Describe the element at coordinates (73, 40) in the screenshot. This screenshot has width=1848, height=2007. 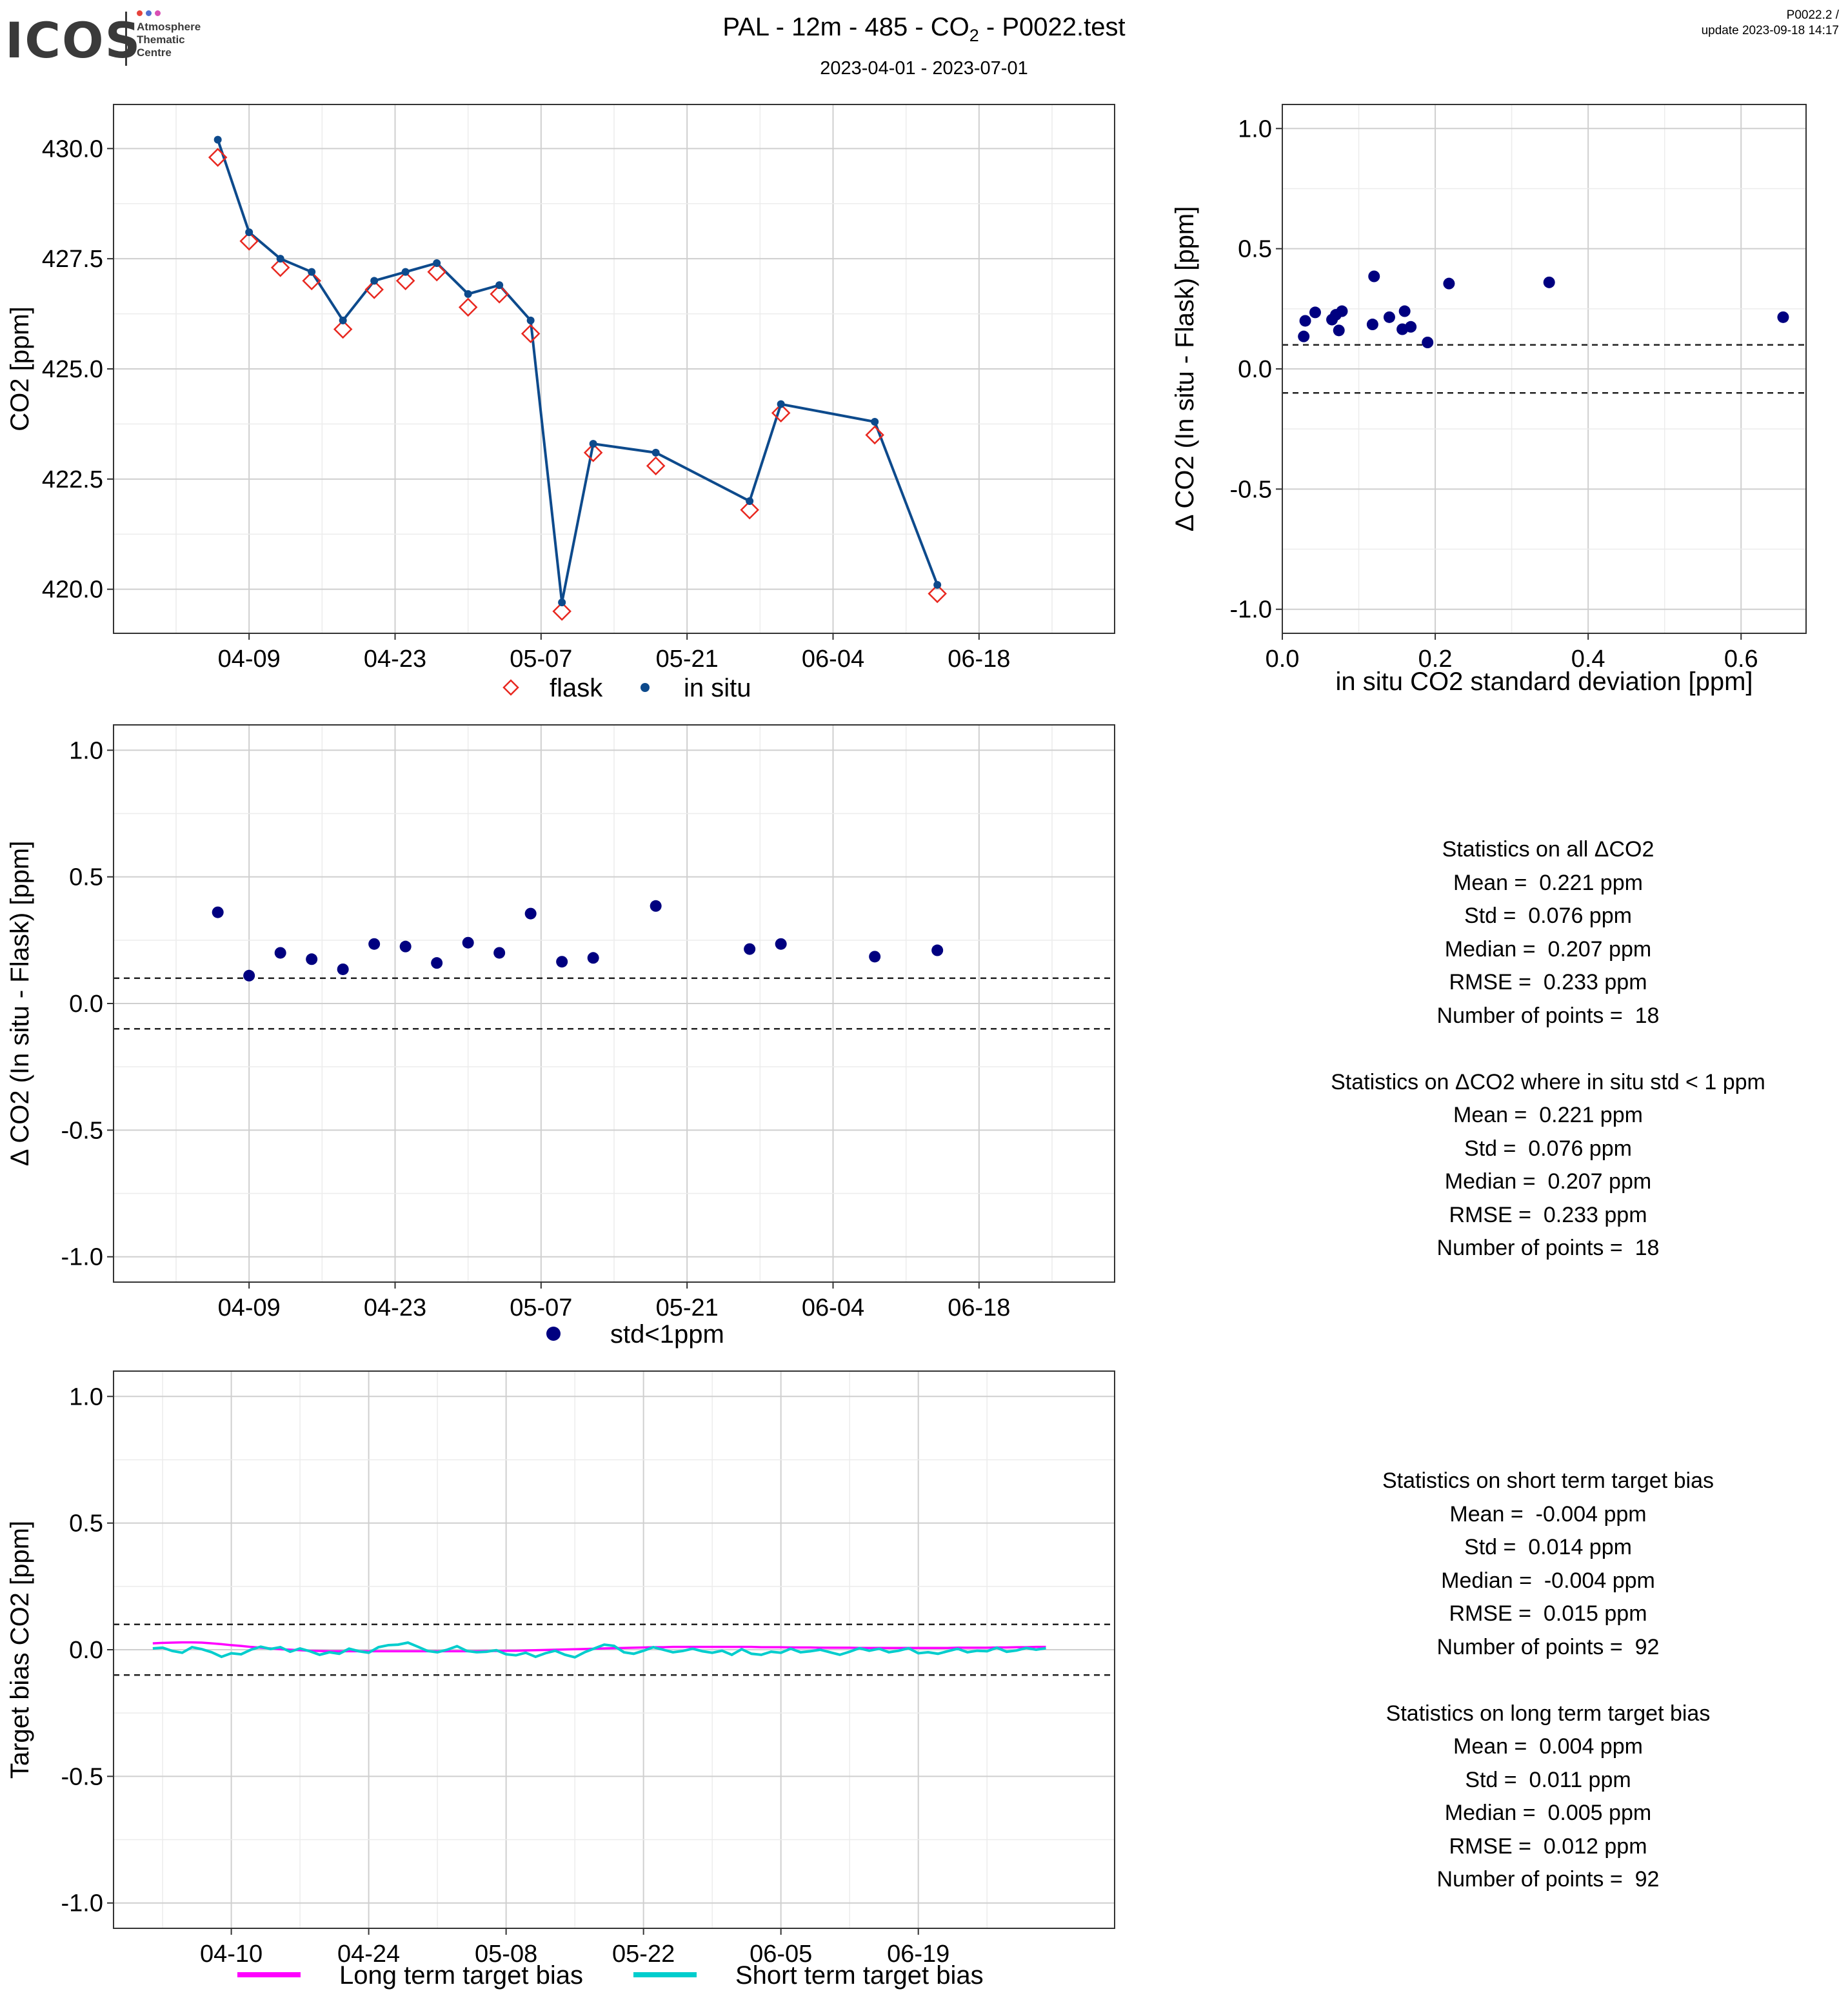
I see `icos-logo-text: ICOS` at that location.